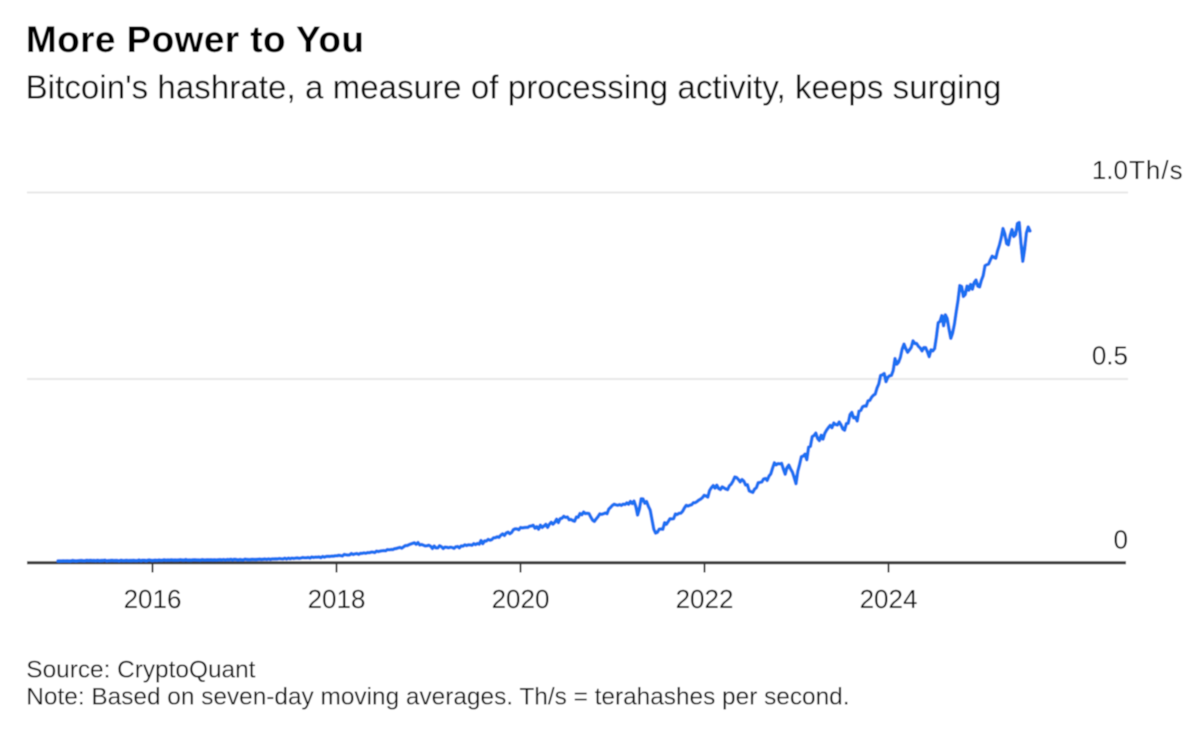 The image size is (1200, 732). I want to click on svg-text: More Power to You, so click(195, 39).